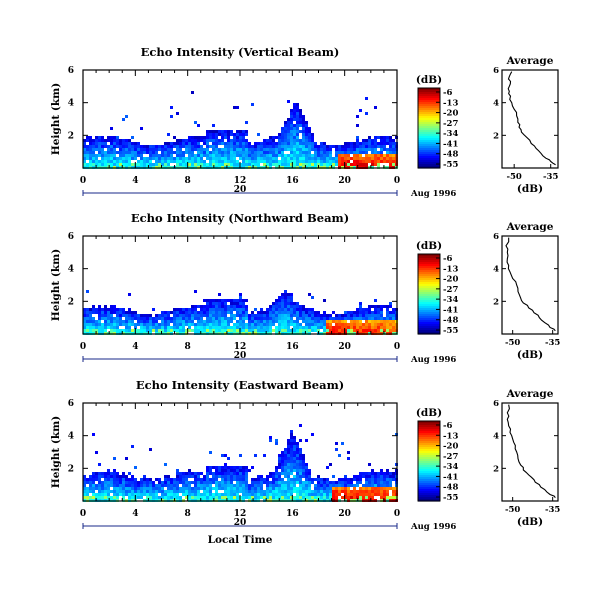 The width and height of the screenshot is (610, 598). I want to click on date-suffix-label: Aug 1996, so click(433, 194).